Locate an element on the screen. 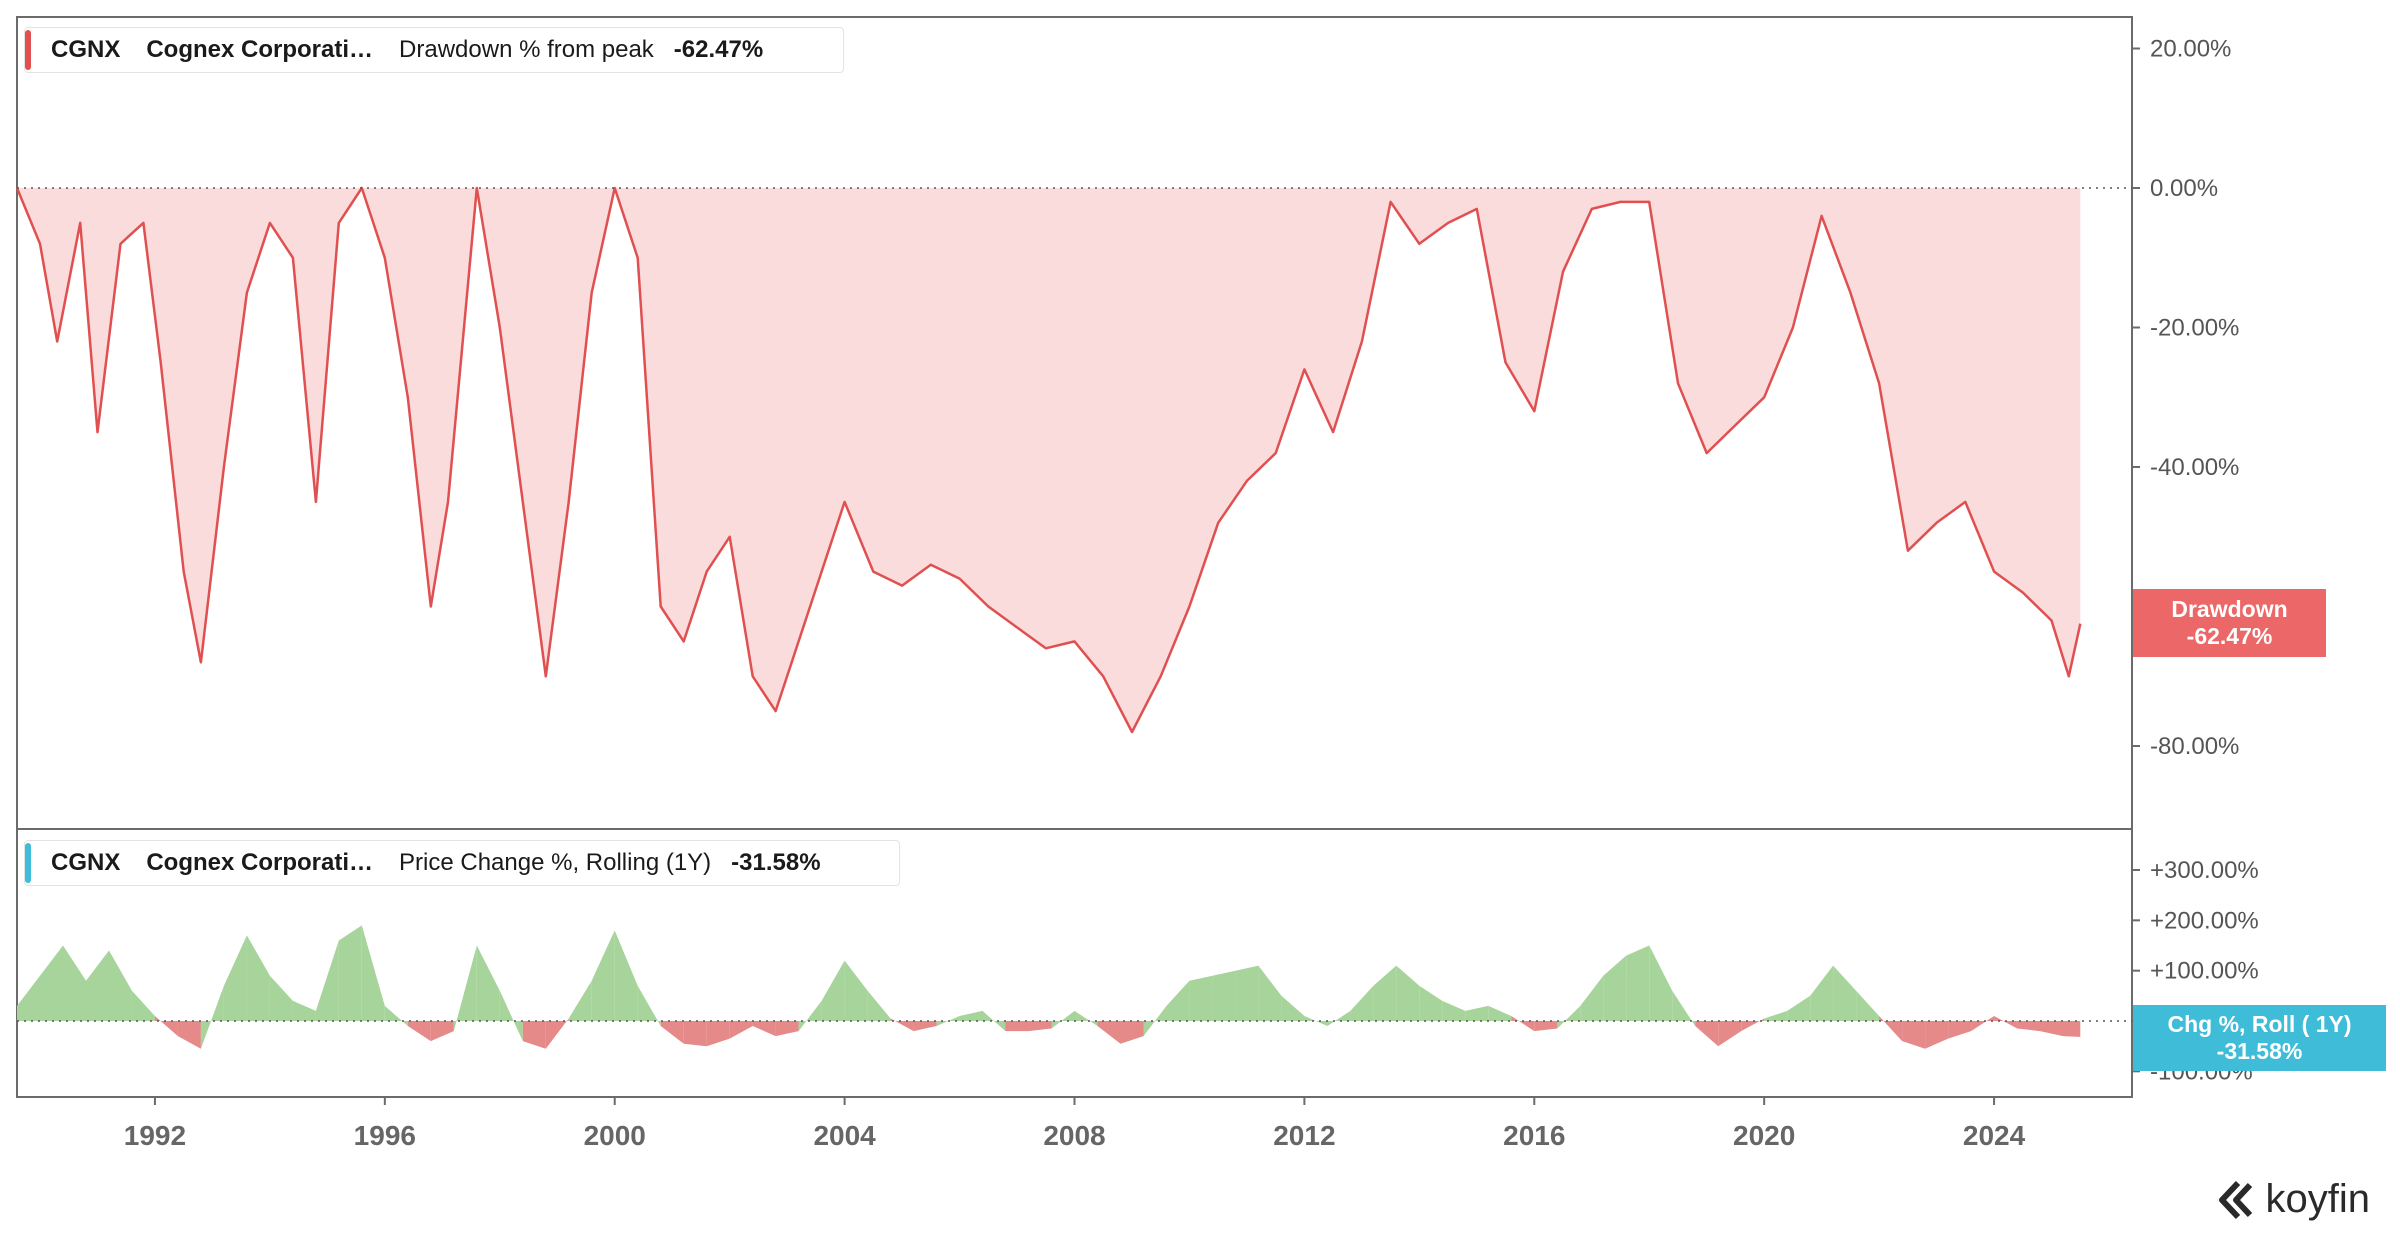  bottom-y-tick-label: +300.00% is located at coordinates (2204, 870).